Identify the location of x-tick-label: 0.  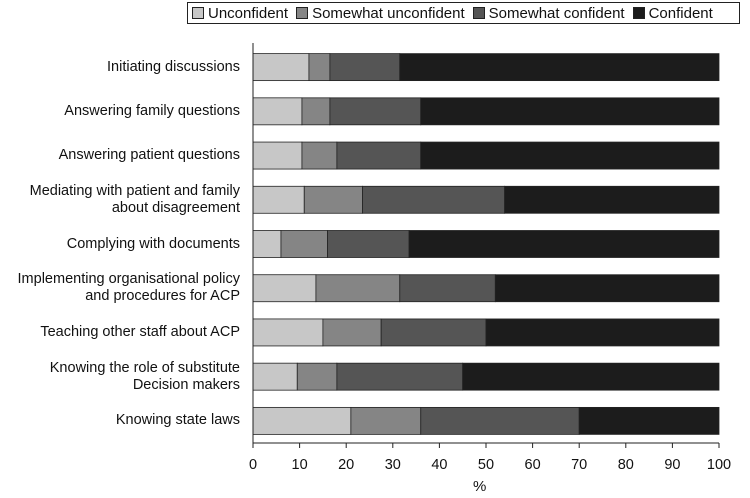
(253, 465).